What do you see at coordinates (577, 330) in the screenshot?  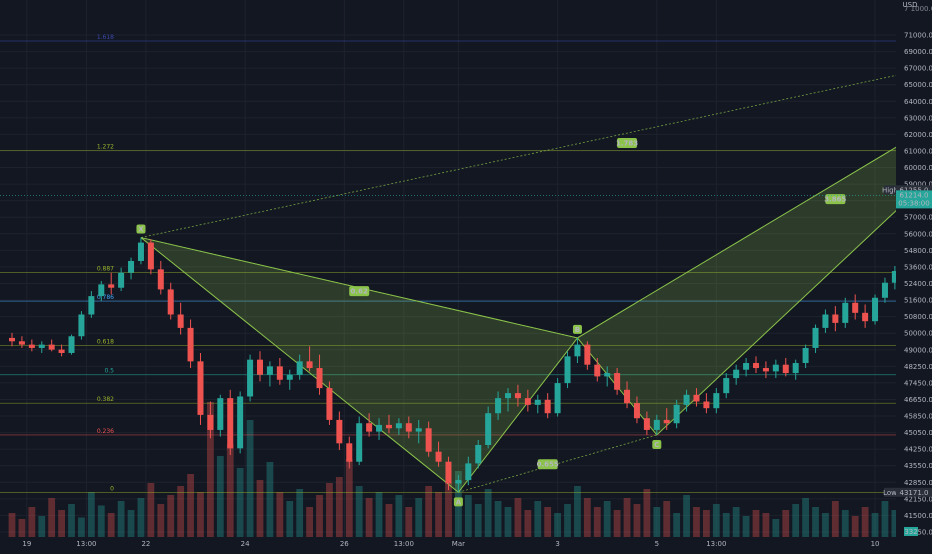 I see `point-marker-label: B` at bounding box center [577, 330].